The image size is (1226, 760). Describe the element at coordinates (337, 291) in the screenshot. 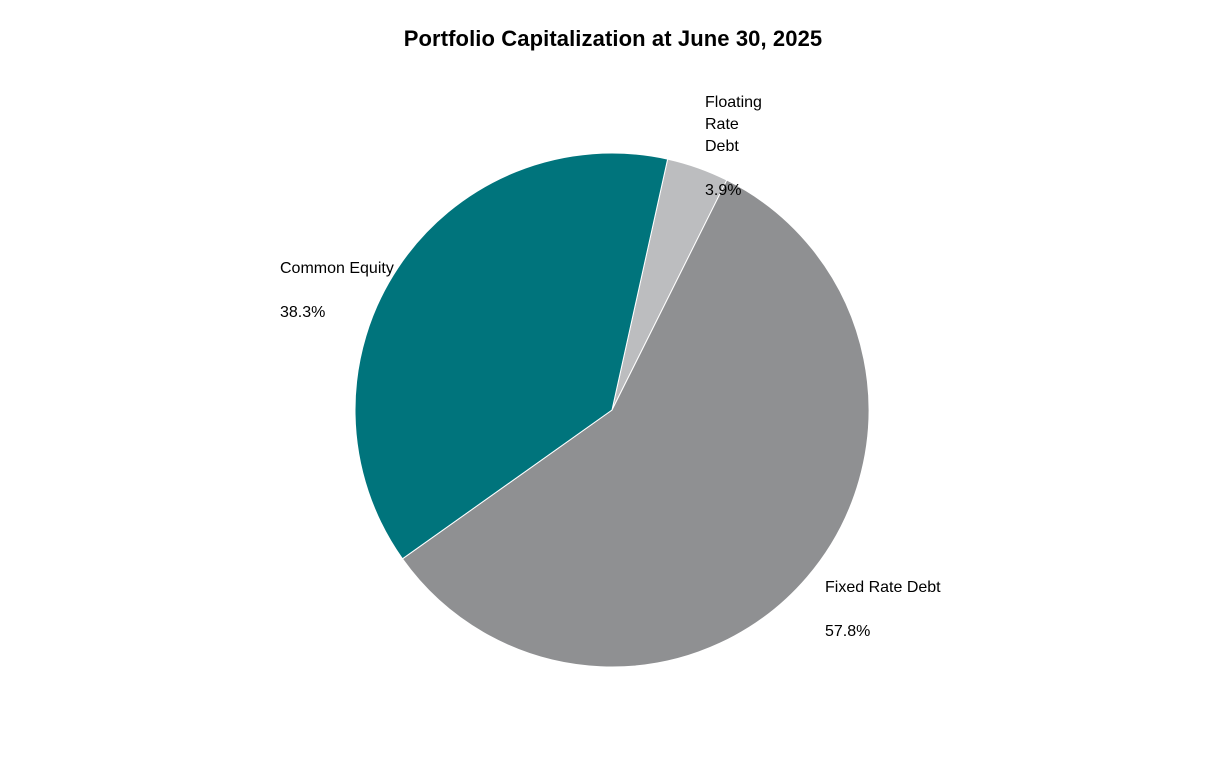

I see `label-common-equity: Common Equity 38.3%` at that location.